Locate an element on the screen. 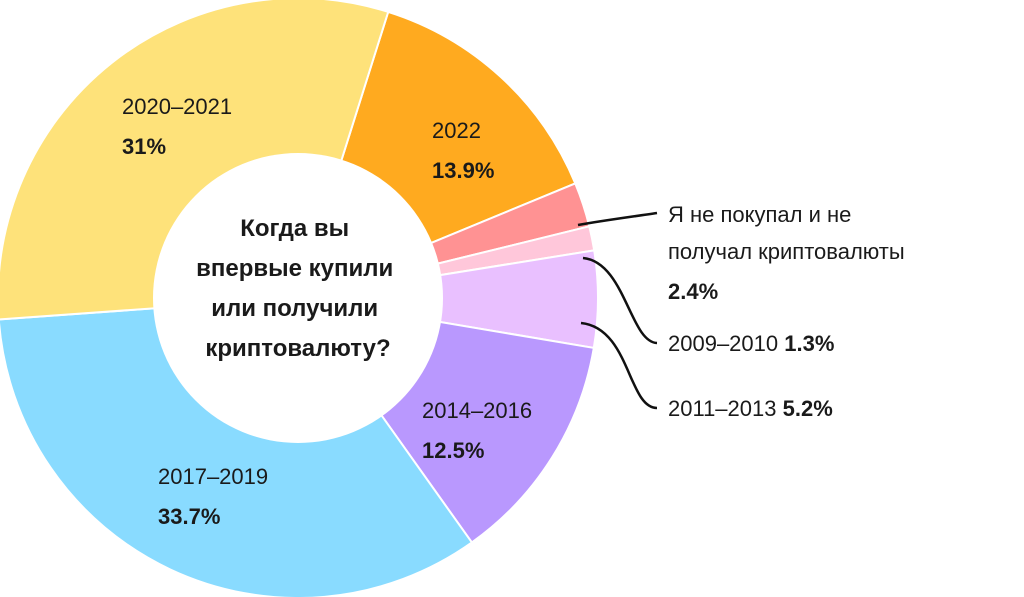 The height and width of the screenshot is (597, 1024). slice-label-5: 2014–2016 is located at coordinates (477, 410).